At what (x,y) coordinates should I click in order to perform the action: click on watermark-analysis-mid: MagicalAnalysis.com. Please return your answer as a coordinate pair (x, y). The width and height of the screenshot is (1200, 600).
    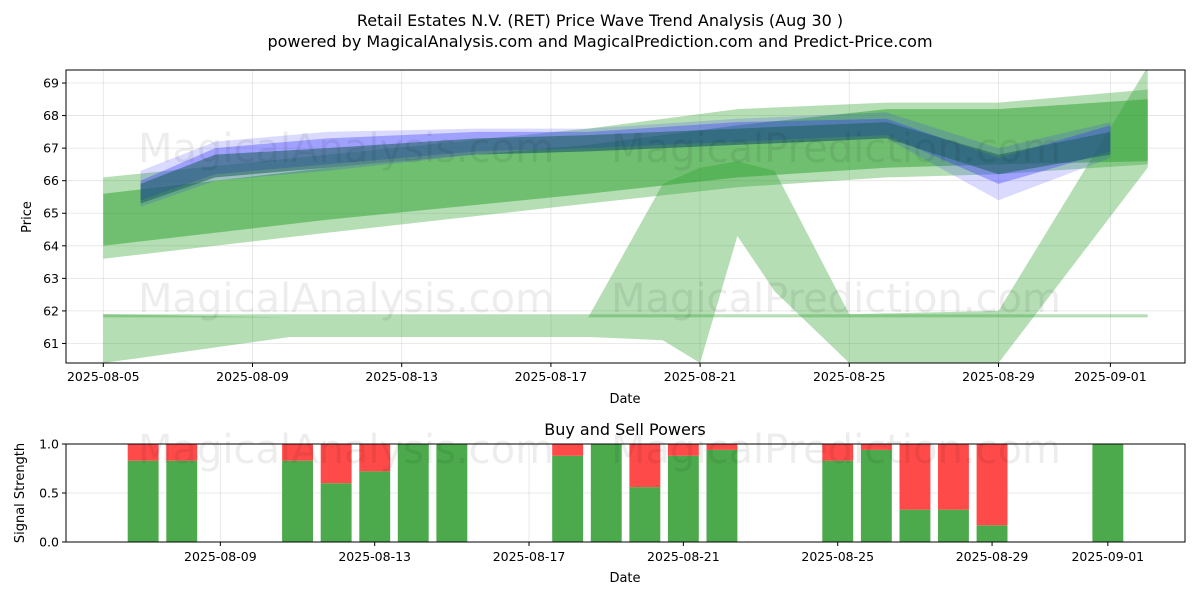
    Looking at the image, I should click on (346, 299).